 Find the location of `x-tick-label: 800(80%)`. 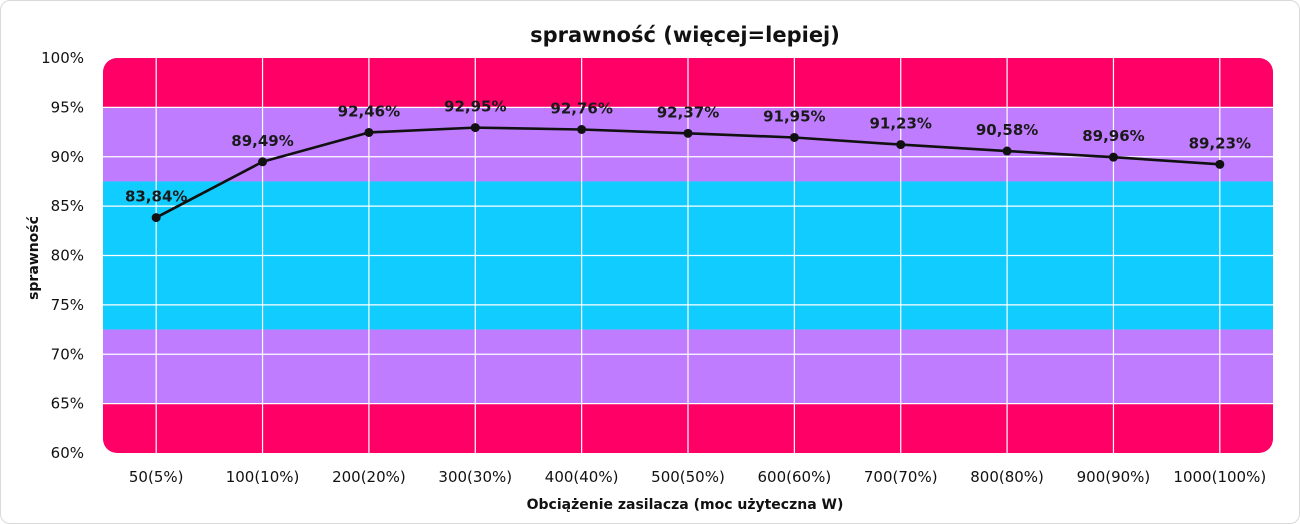

x-tick-label: 800(80%) is located at coordinates (1007, 477).